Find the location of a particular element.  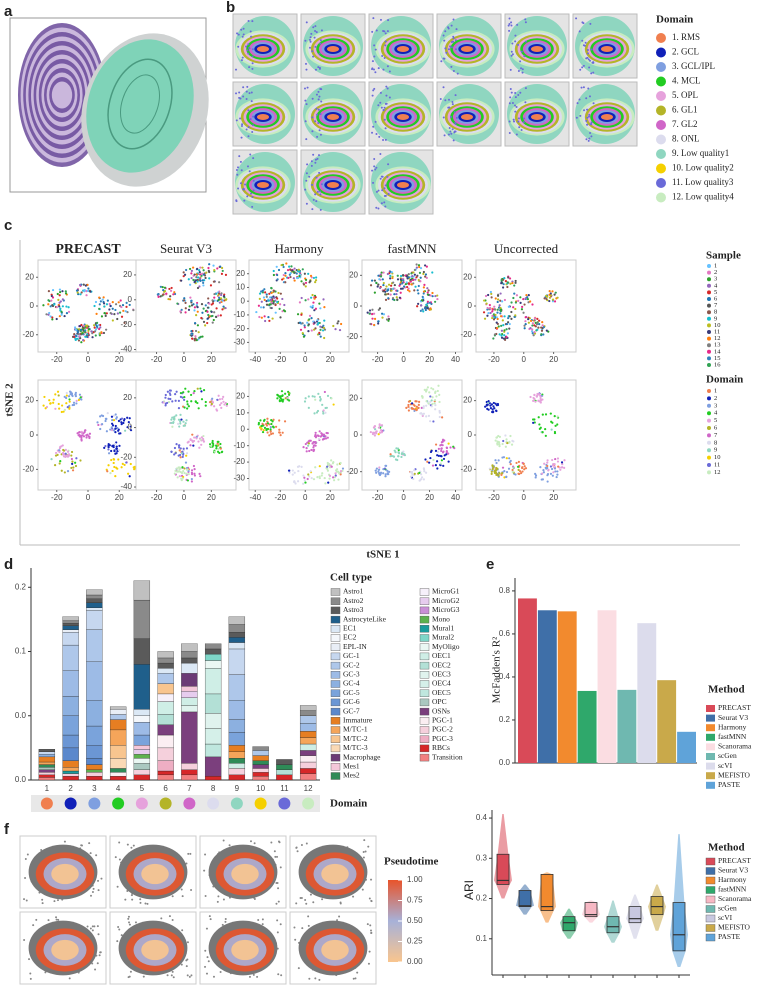

y-tick-label: 0 is located at coordinates (243, 300).